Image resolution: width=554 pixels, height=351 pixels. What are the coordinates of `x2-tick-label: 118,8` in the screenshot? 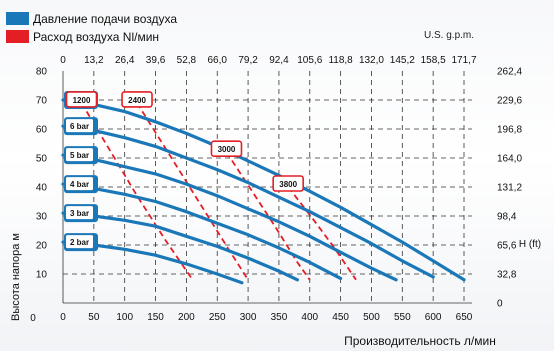 It's located at (340, 60).